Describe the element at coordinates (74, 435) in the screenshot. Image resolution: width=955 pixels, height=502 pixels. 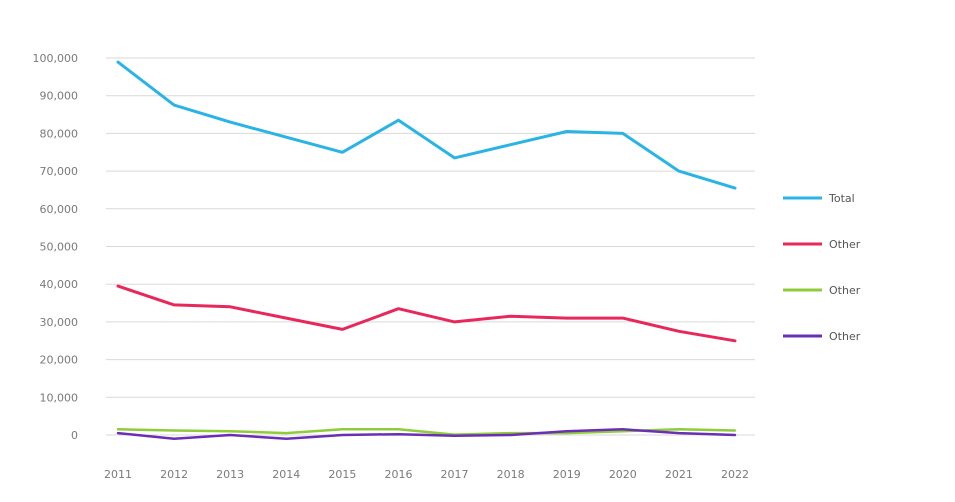
I see `y-tick-label: 0` at that location.